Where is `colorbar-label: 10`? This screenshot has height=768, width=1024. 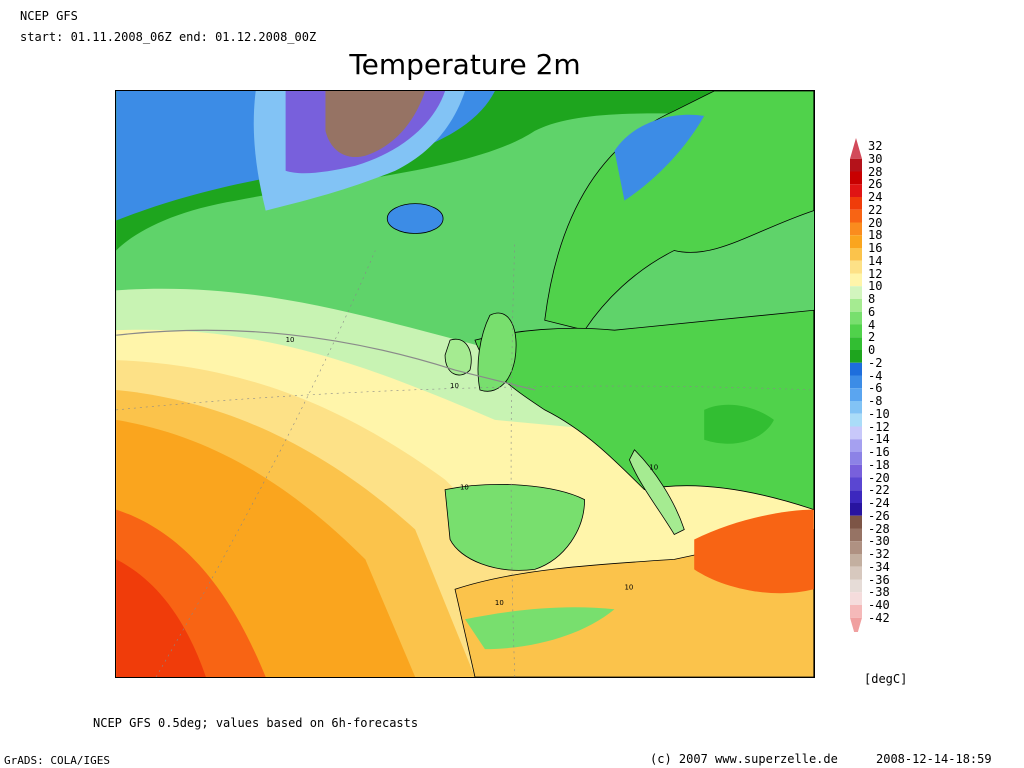 colorbar-label: 10 is located at coordinates (875, 286).